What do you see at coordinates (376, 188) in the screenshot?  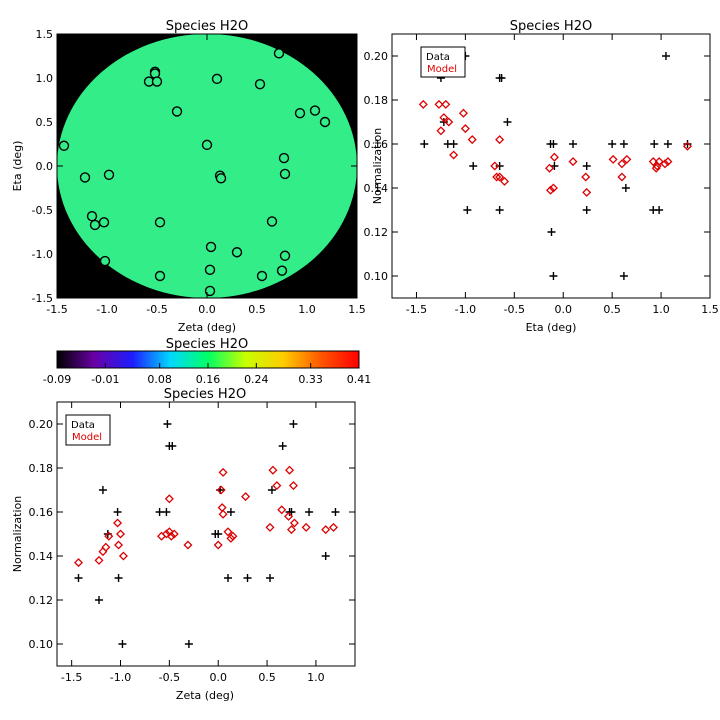 I see `eta-scatter-ytick-label: 0.14` at bounding box center [376, 188].